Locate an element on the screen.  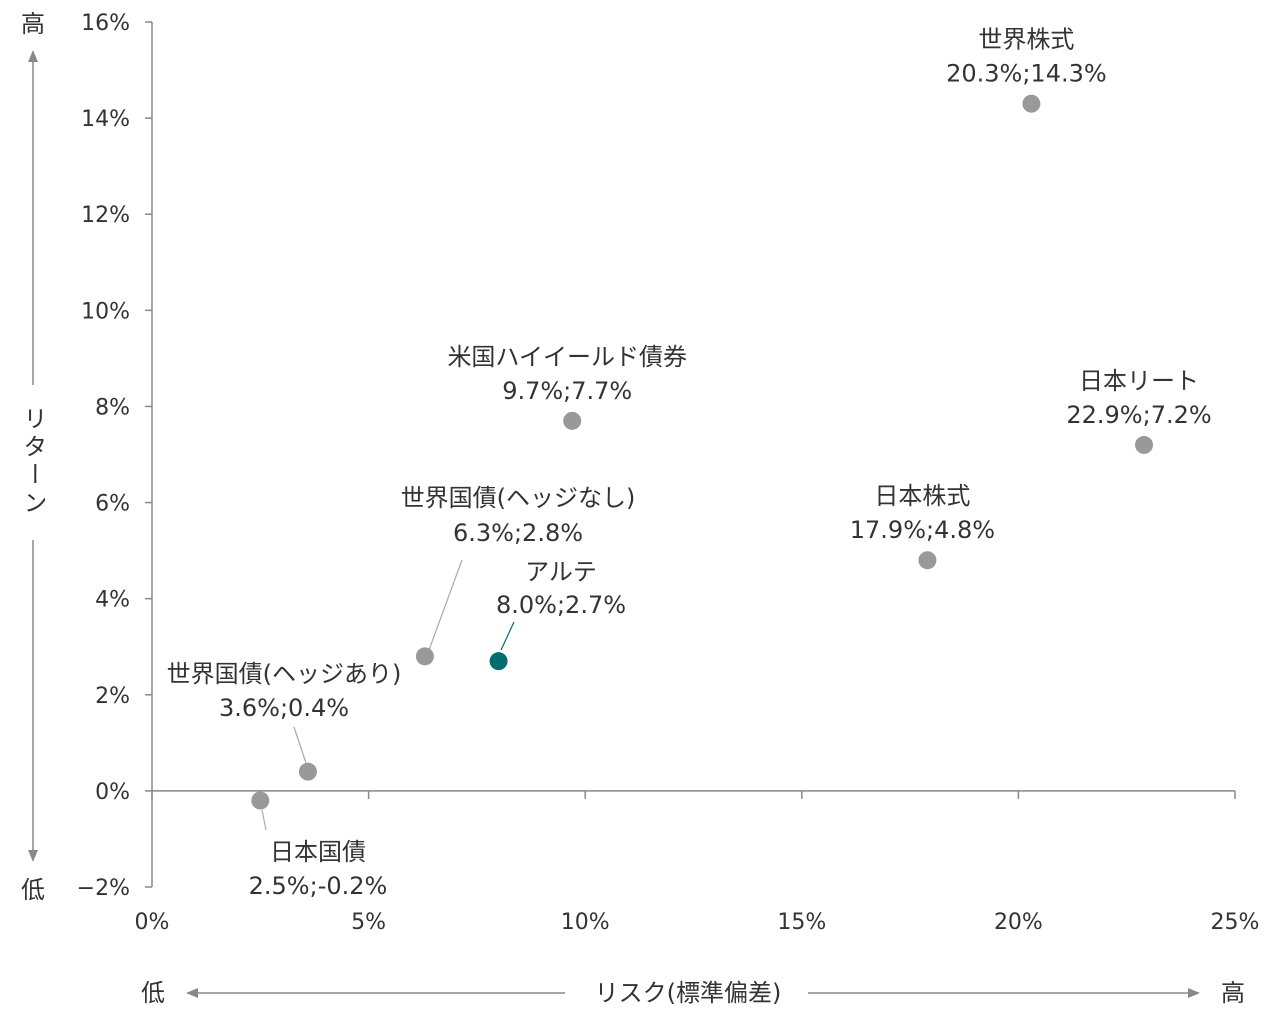
y-tick-label: 2% is located at coordinates (112, 696).